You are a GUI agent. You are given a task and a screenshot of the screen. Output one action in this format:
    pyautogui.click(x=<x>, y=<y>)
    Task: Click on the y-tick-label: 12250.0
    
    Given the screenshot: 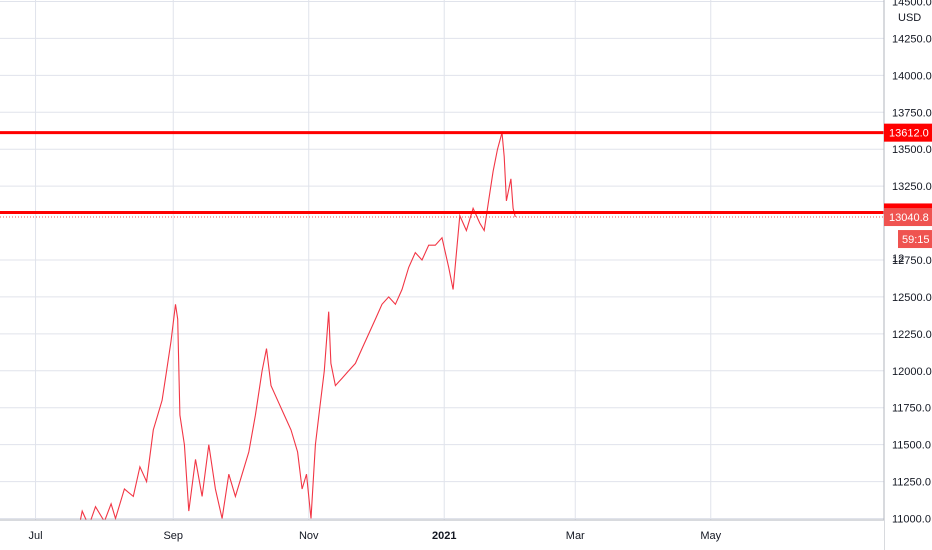 What is the action you would take?
    pyautogui.click(x=912, y=335)
    